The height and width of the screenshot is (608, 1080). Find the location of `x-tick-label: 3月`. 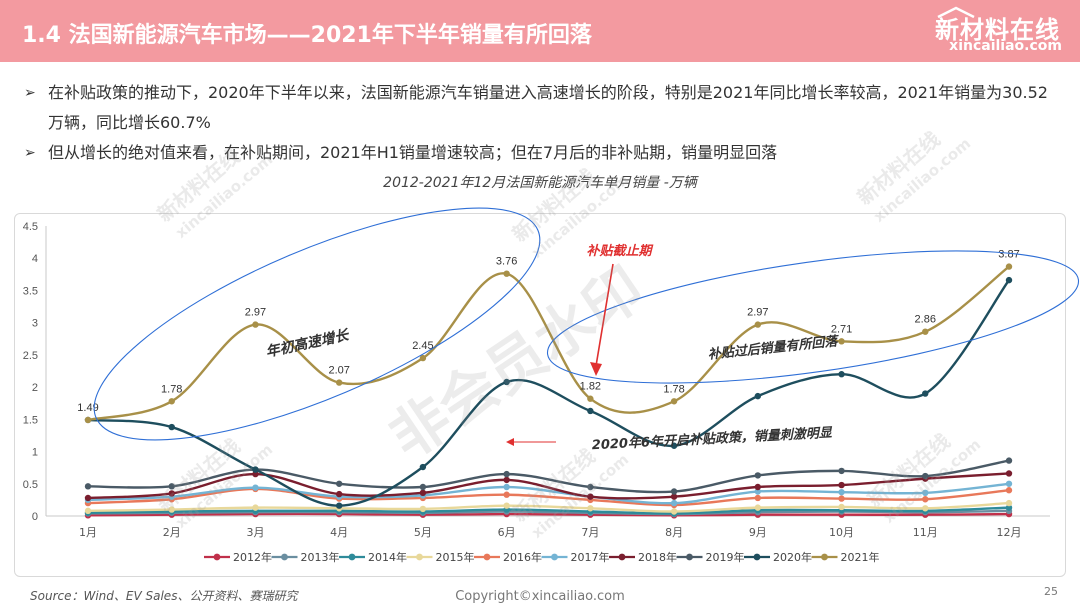

x-tick-label: 3月 is located at coordinates (255, 532).